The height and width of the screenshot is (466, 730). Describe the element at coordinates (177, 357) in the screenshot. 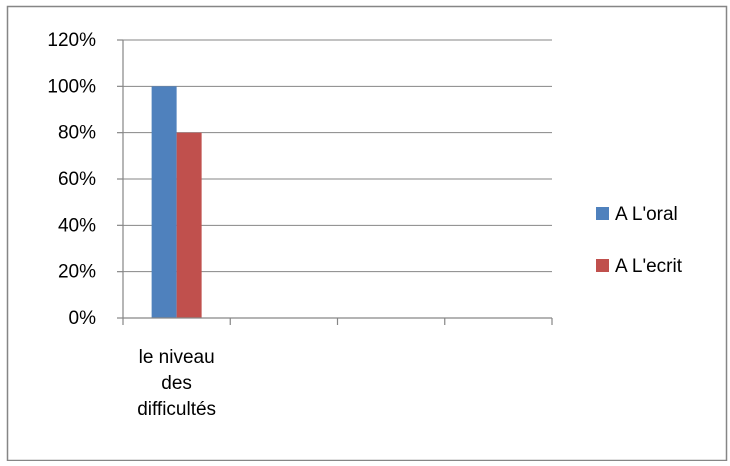

I see `x-category-label: le niveau` at that location.